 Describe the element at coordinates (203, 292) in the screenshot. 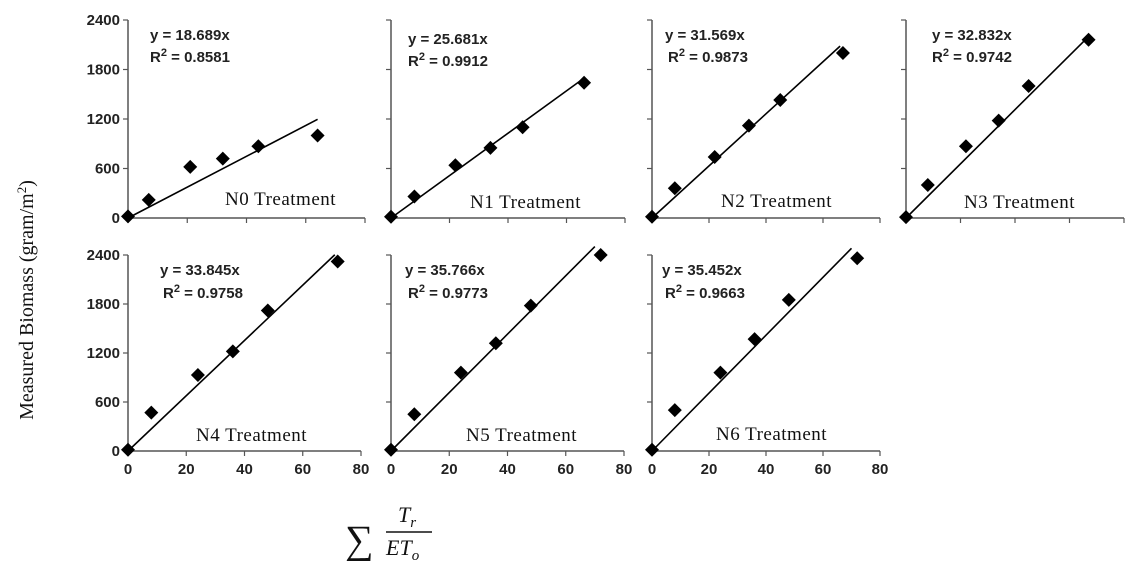

I see `r-squared-label: R2 = 0.9758` at that location.